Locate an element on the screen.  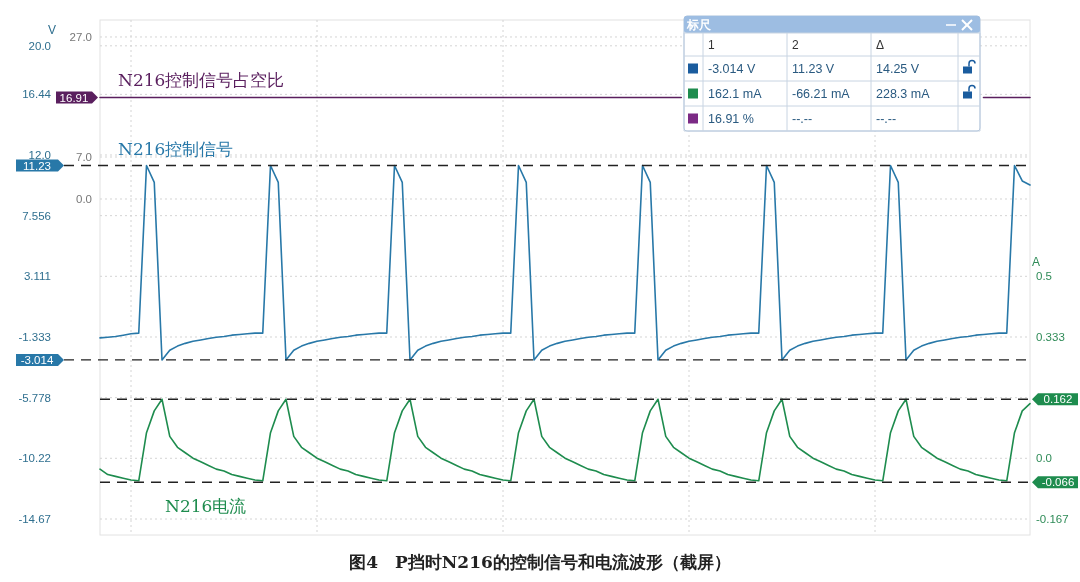
annotation: 228.3 mA is located at coordinates (903, 93).